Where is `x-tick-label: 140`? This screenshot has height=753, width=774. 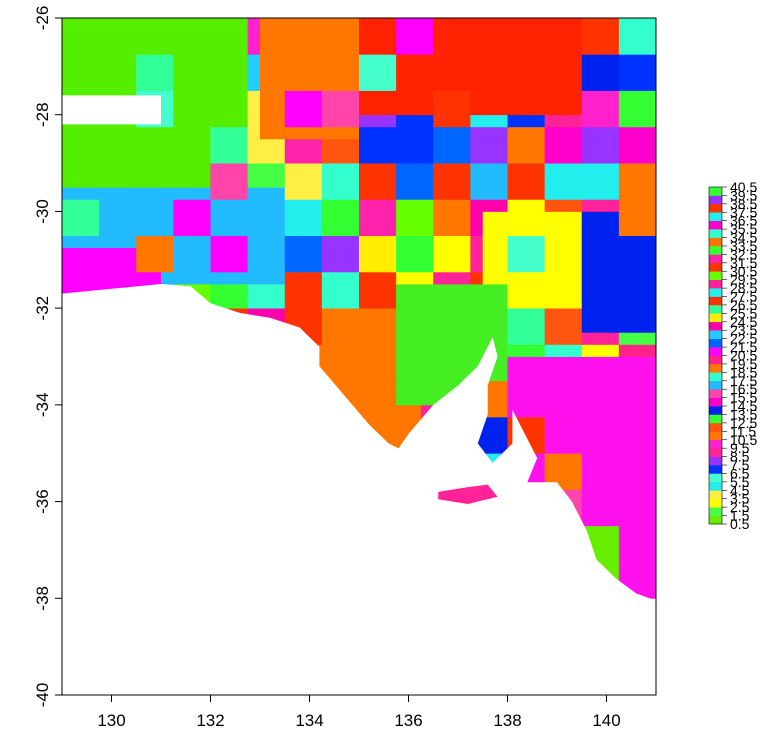
x-tick-label: 140 is located at coordinates (606, 720).